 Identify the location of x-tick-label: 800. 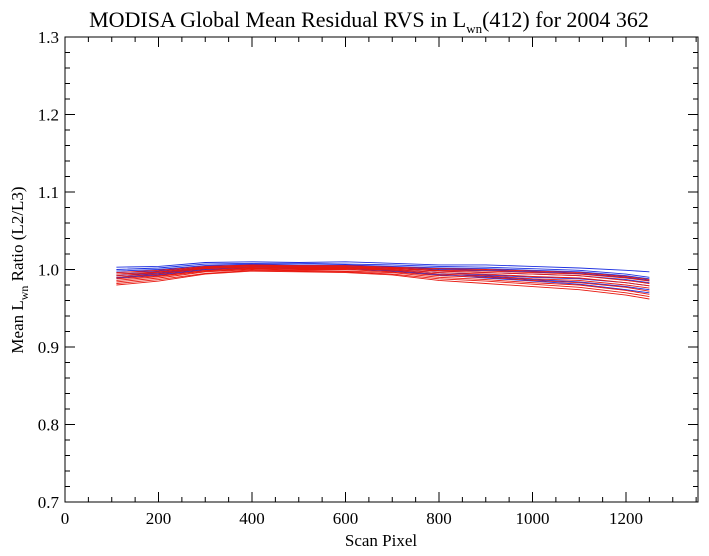
(439, 518).